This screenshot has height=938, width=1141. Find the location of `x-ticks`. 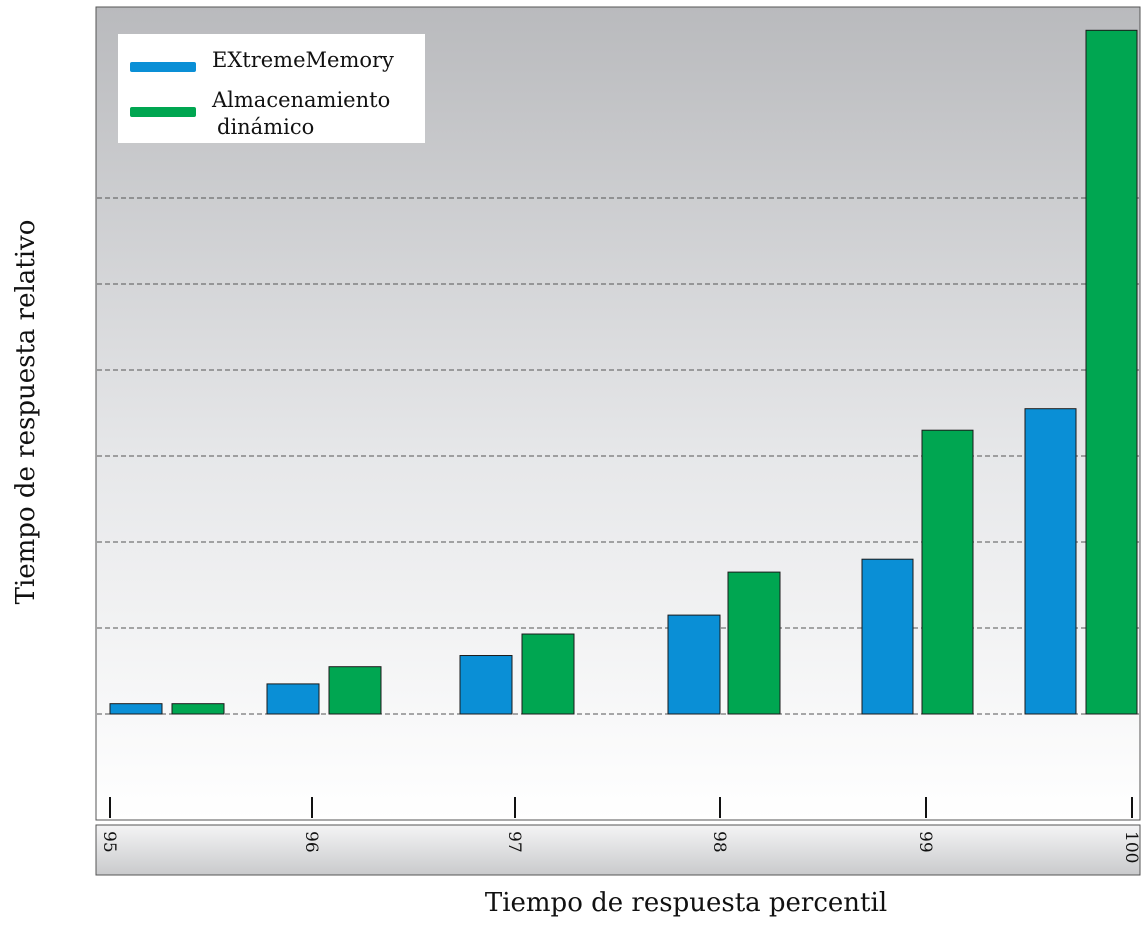

x-ticks is located at coordinates (621, 807).